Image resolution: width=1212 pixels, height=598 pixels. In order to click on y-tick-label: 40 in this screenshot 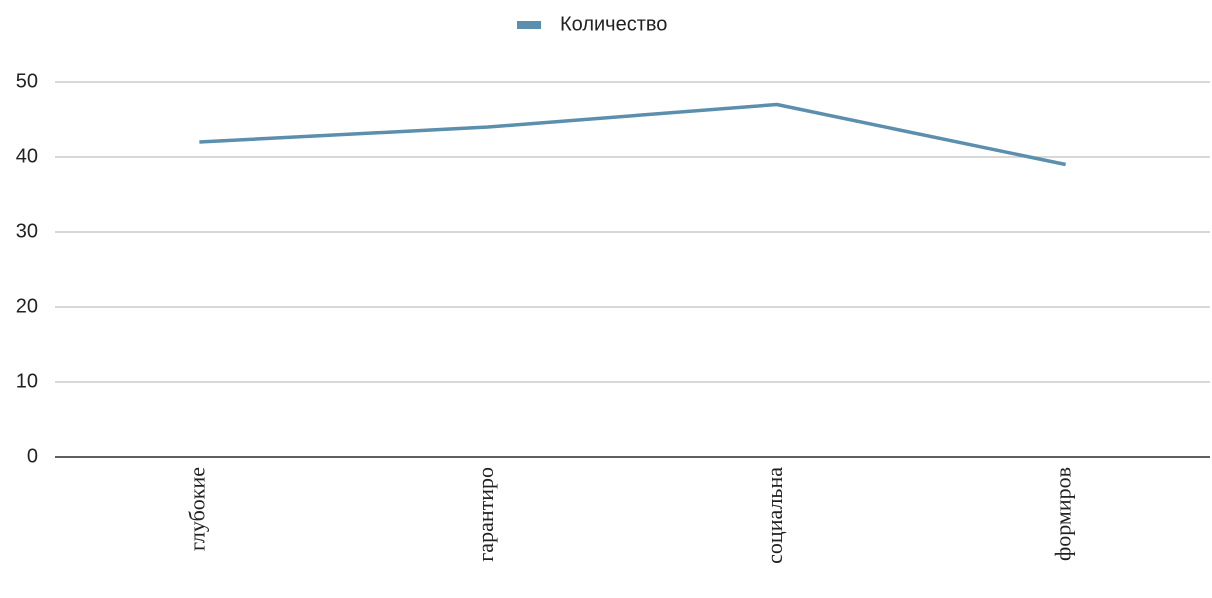, I will do `click(27, 156)`.